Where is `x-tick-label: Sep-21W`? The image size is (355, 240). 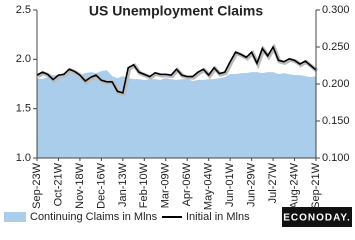 x-tick-label: Sep-21W is located at coordinates (316, 185).